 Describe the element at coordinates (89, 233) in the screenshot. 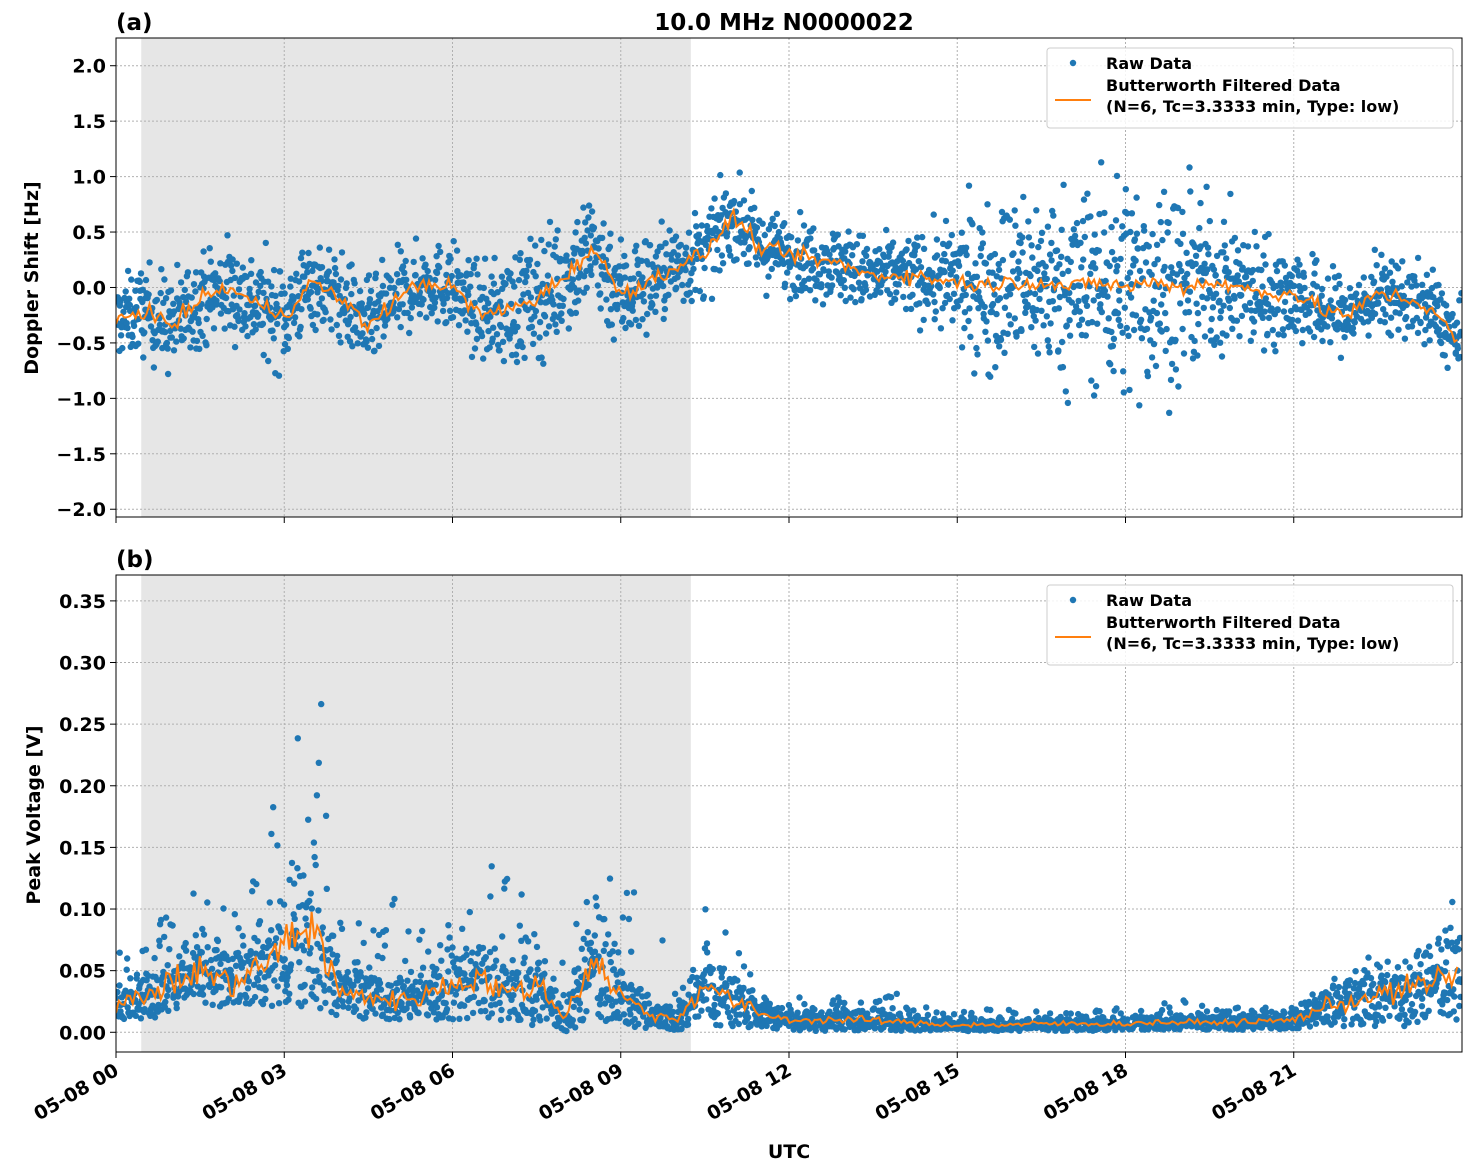

I see `y-tick-label: 0.5` at that location.